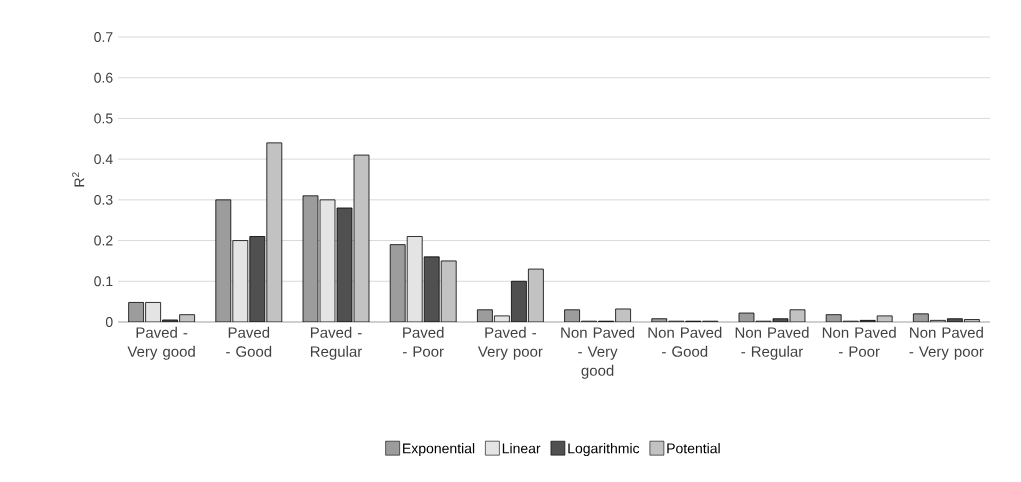 The image size is (1021, 482). What do you see at coordinates (109, 322) in the screenshot?
I see `y-tick-label: 0` at bounding box center [109, 322].